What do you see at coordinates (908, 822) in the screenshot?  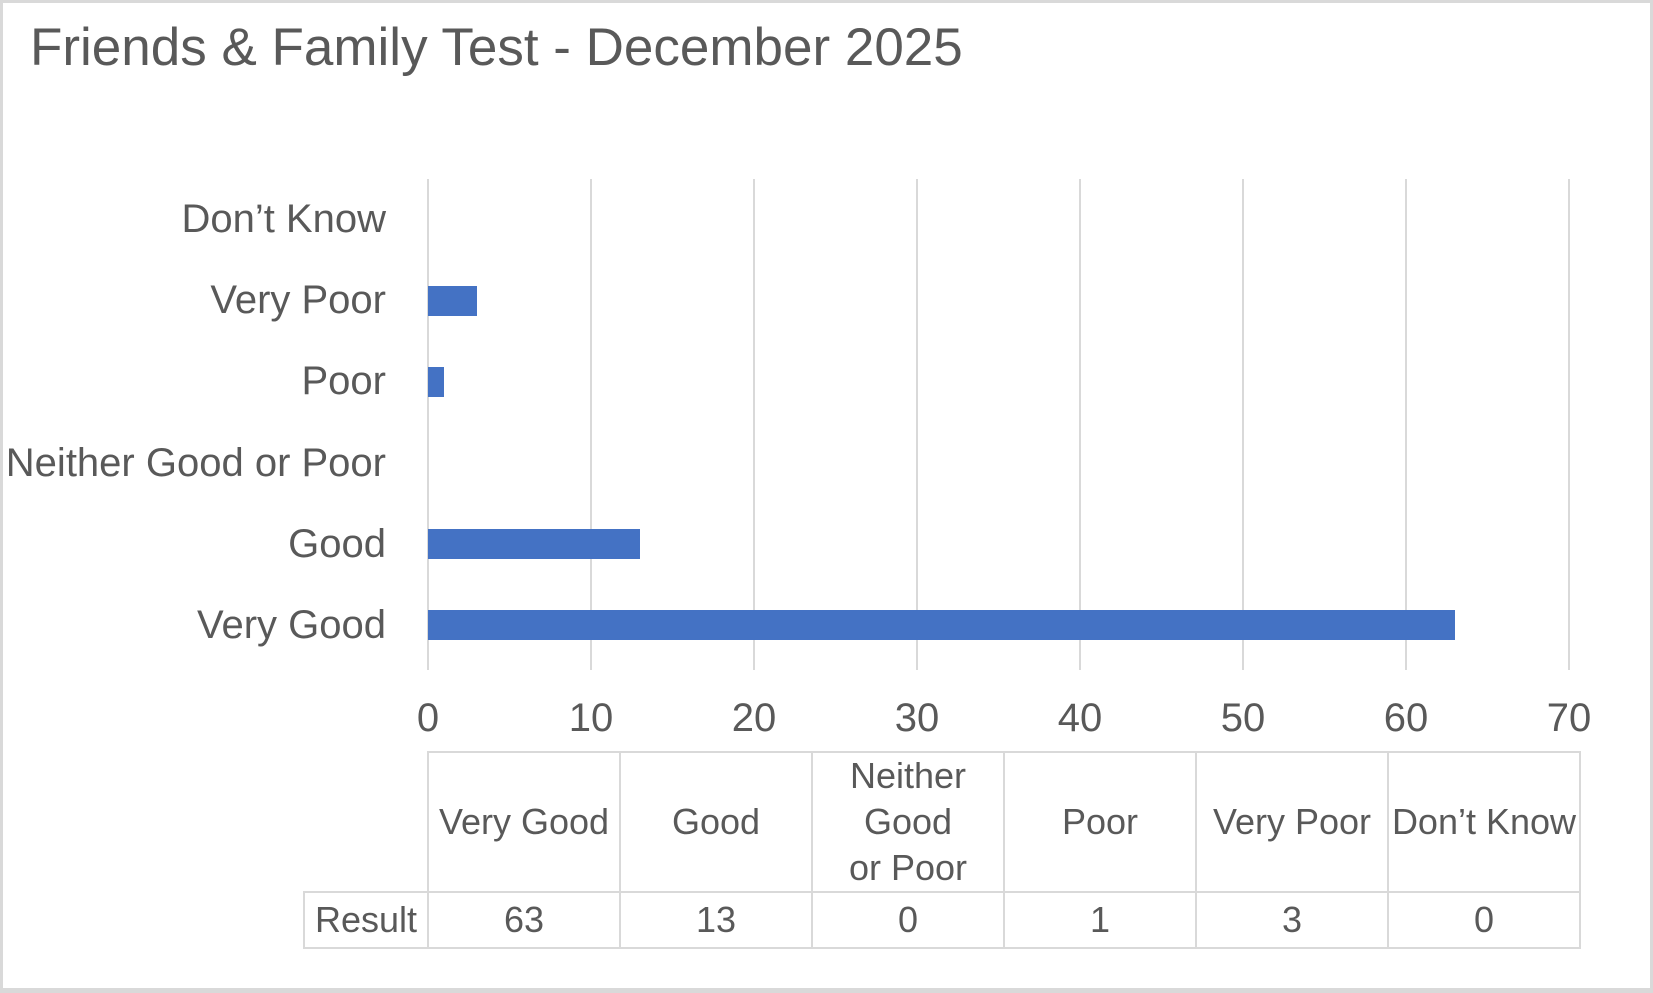 I see `data-table-column-header: Neither Good or Poor` at bounding box center [908, 822].